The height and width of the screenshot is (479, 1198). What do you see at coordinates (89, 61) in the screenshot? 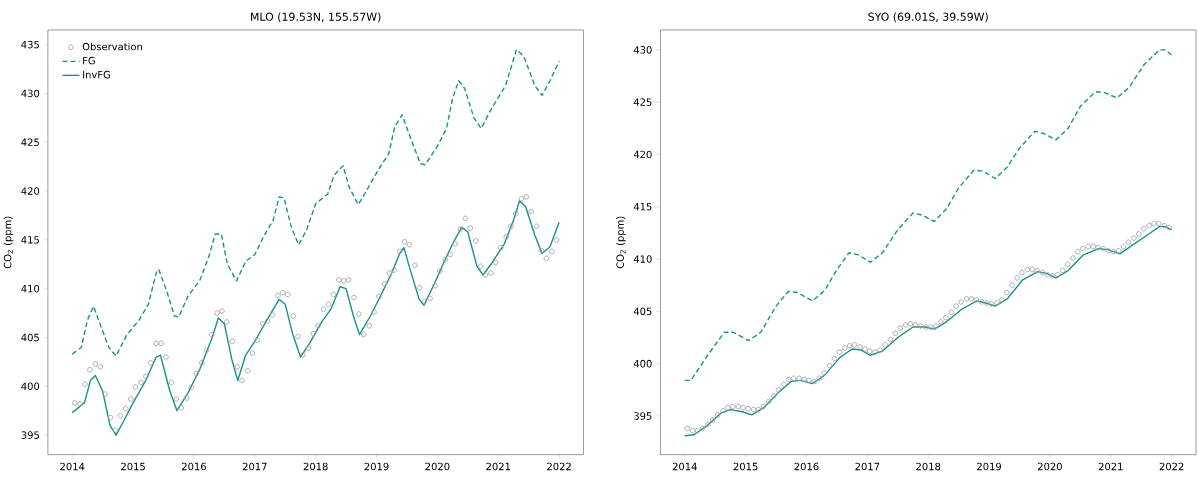
I see `legend-label: FG` at bounding box center [89, 61].